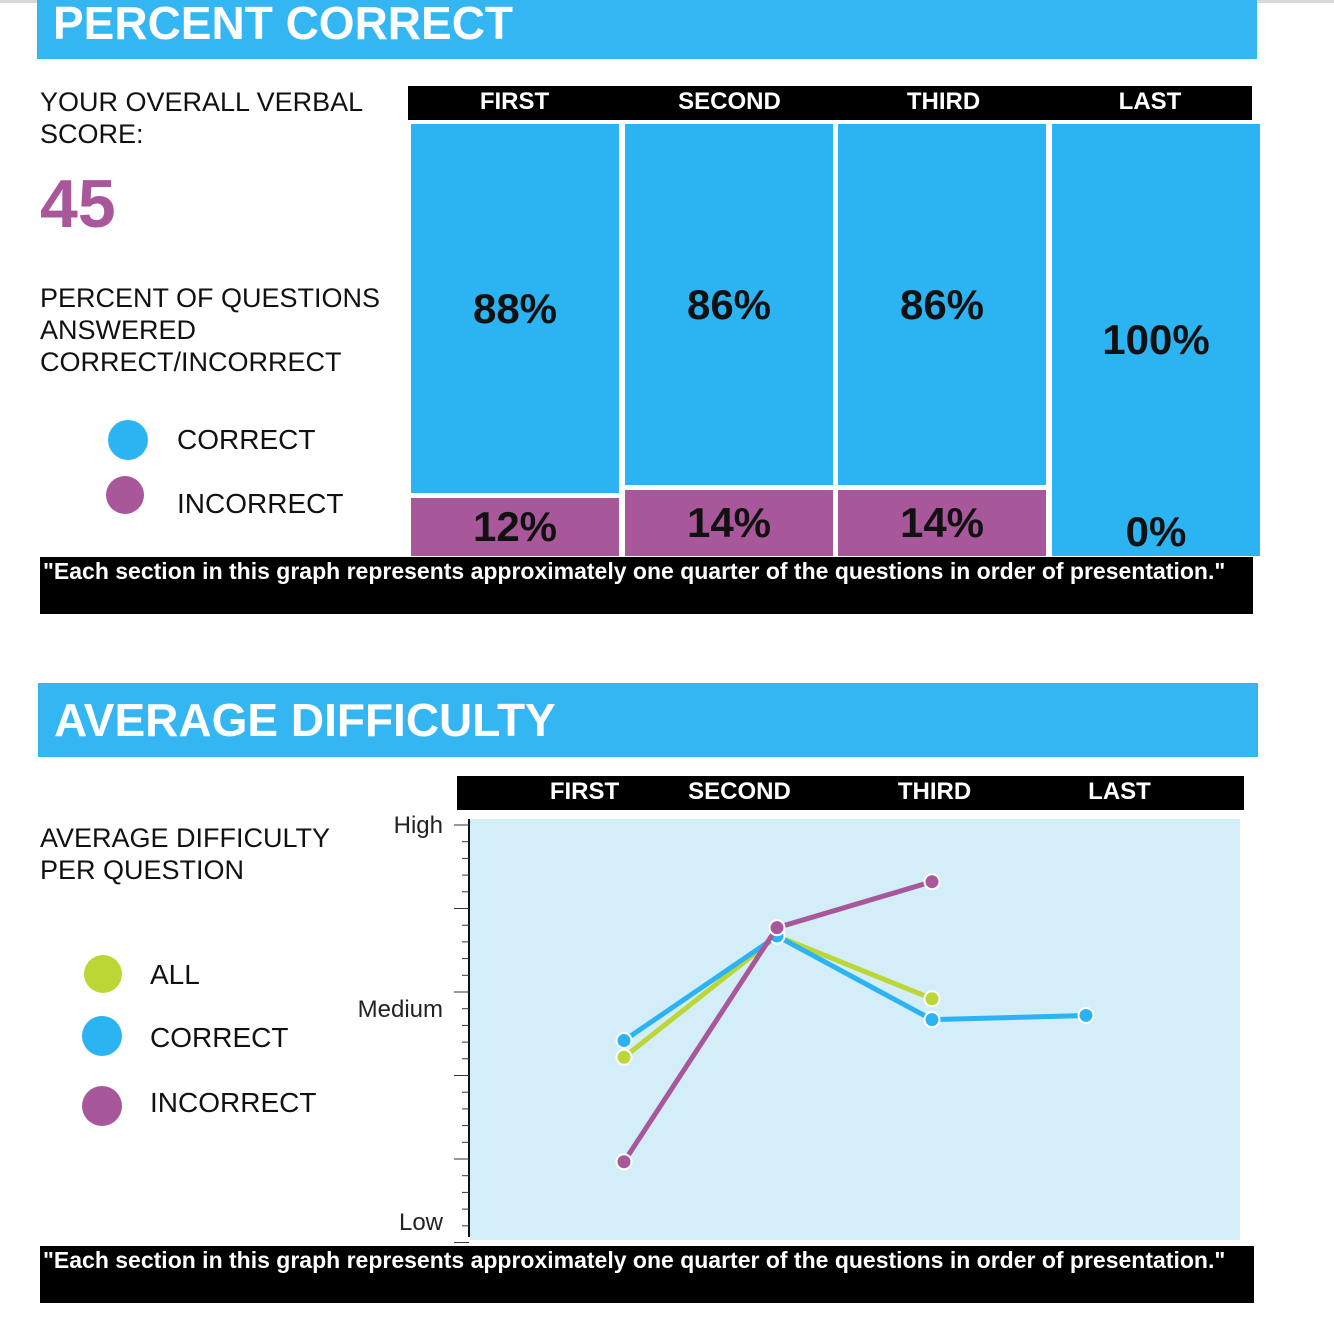  What do you see at coordinates (934, 791) in the screenshot?
I see `line-header-third: THIRD` at bounding box center [934, 791].